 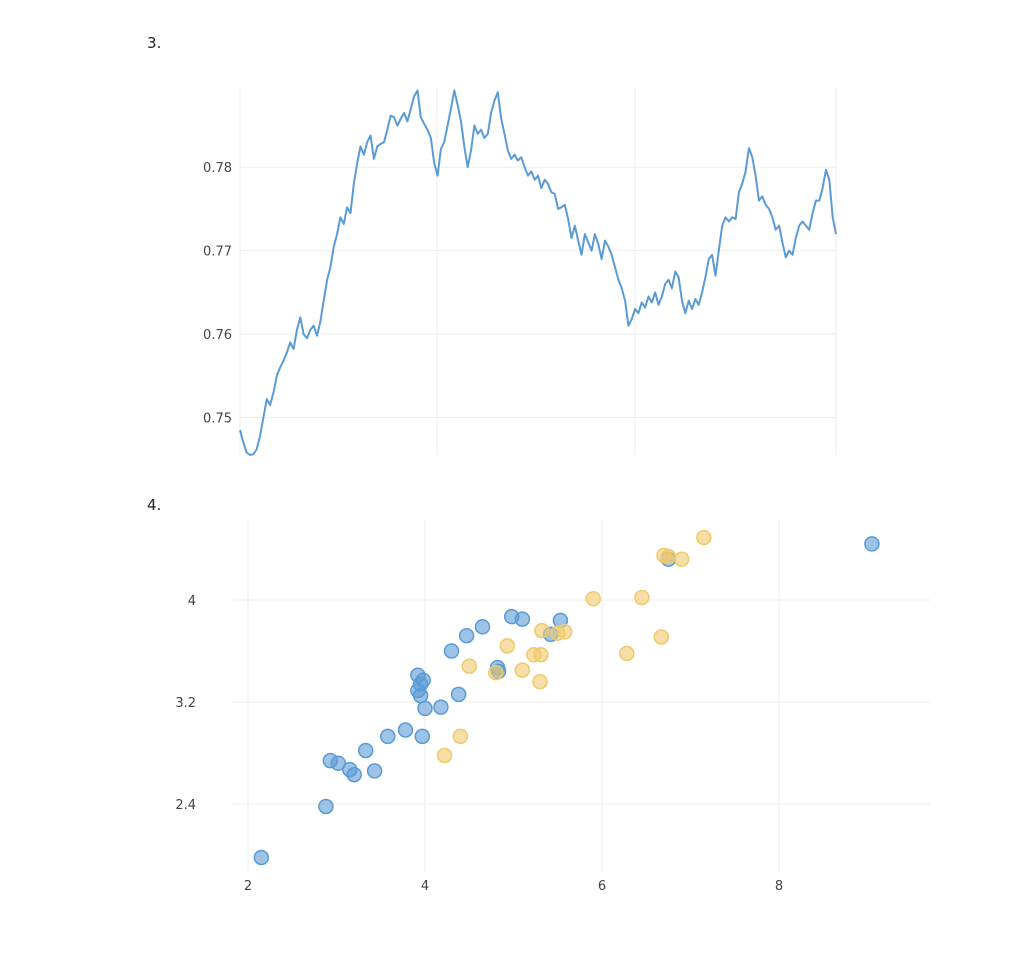 What do you see at coordinates (185, 703) in the screenshot?
I see `y-tick-label: 3.2` at bounding box center [185, 703].